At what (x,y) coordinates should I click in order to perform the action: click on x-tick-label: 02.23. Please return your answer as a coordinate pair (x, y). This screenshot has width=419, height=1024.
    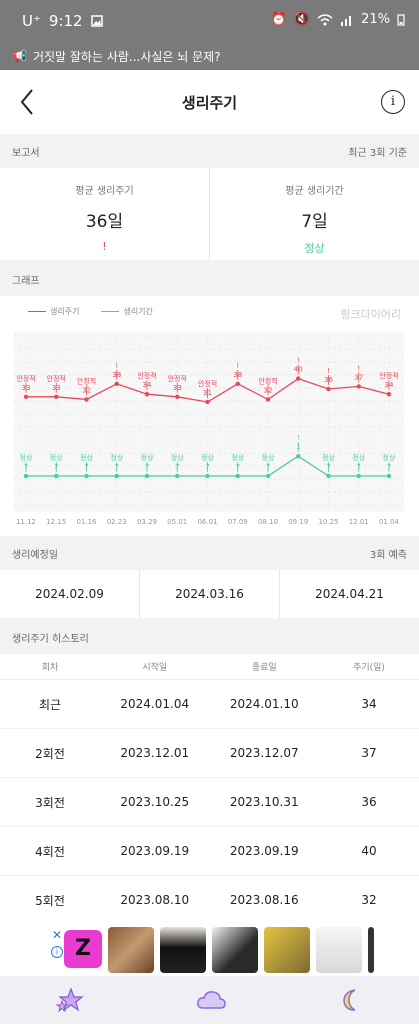
    Looking at the image, I should click on (117, 522).